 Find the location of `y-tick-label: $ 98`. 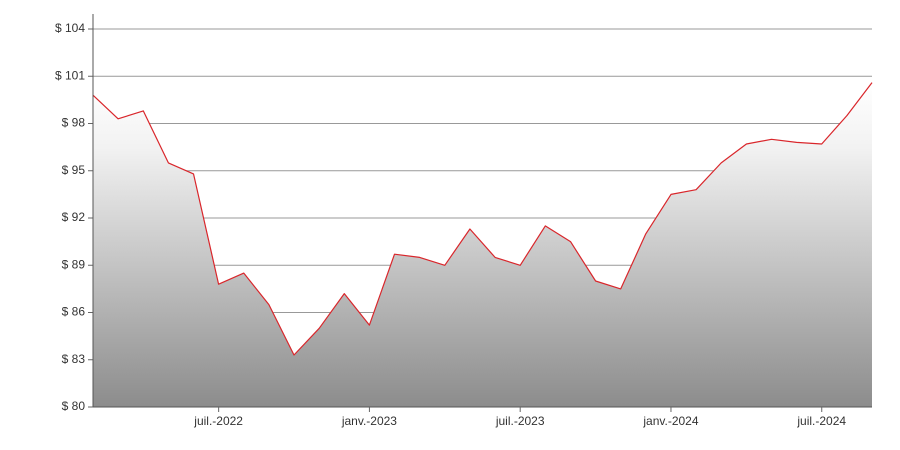

y-tick-label: $ 98 is located at coordinates (74, 123).